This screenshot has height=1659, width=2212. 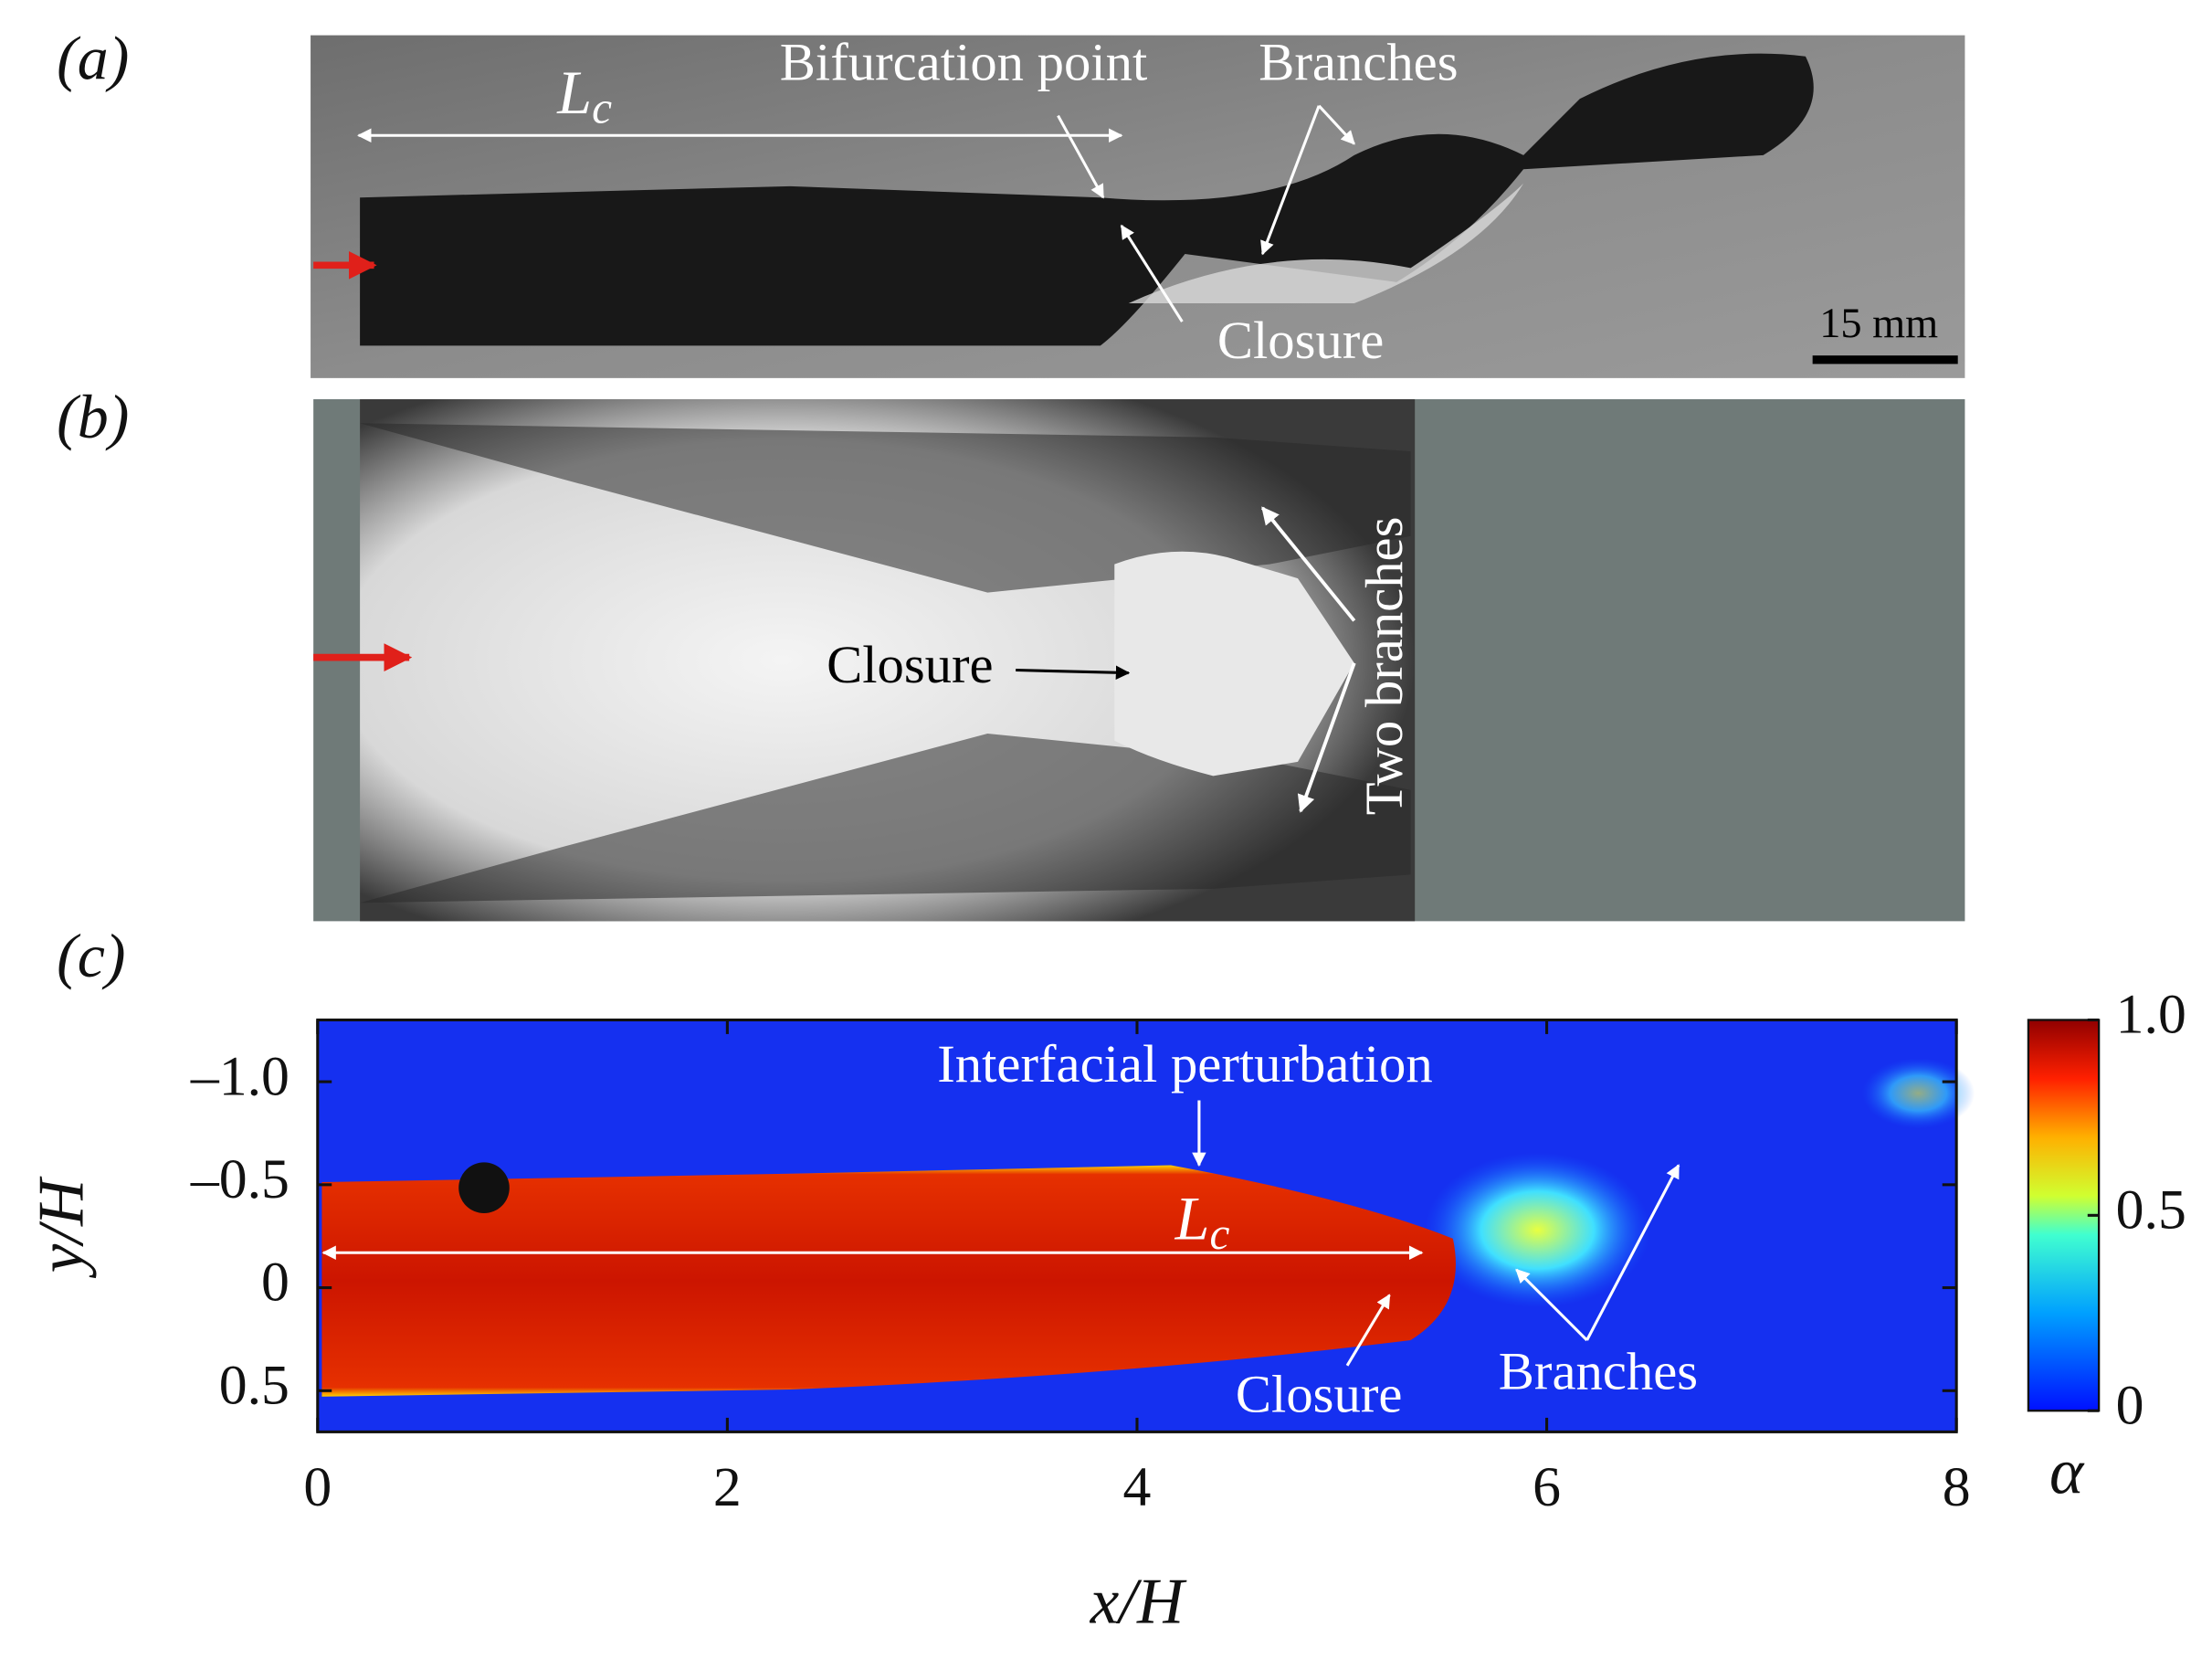 I want to click on y-tick-label: 0, so click(x=275, y=1283).